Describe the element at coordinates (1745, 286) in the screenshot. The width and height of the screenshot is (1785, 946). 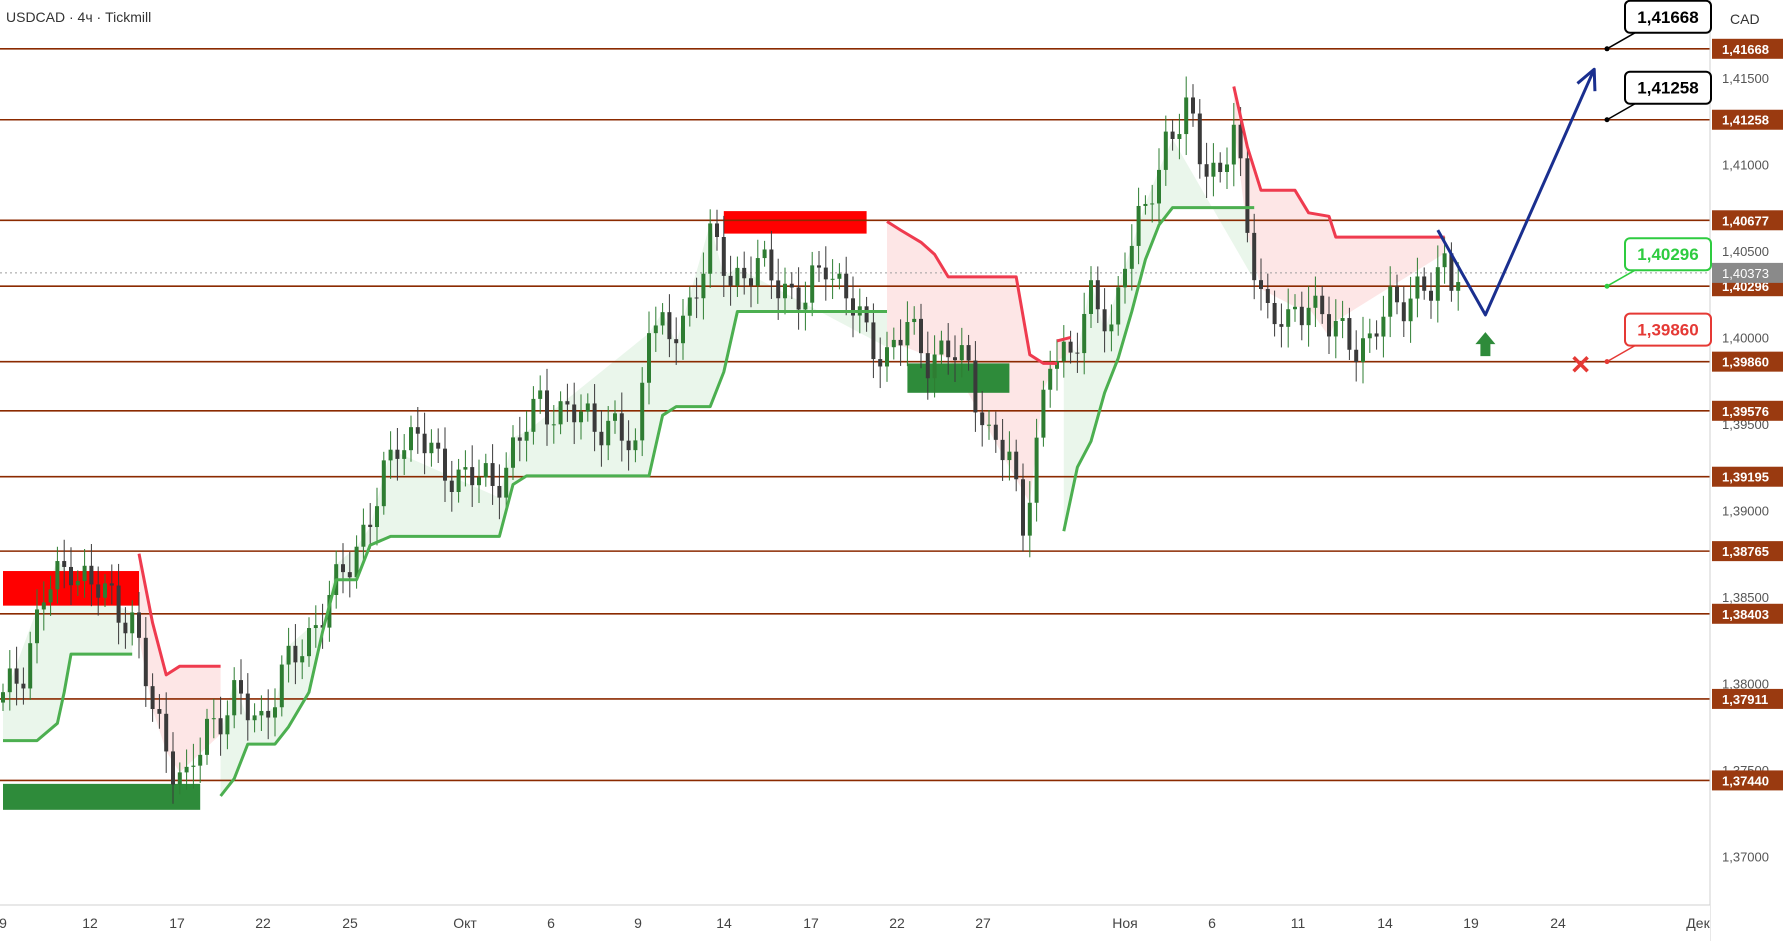
I see `level-tag-label: 1,40296` at that location.